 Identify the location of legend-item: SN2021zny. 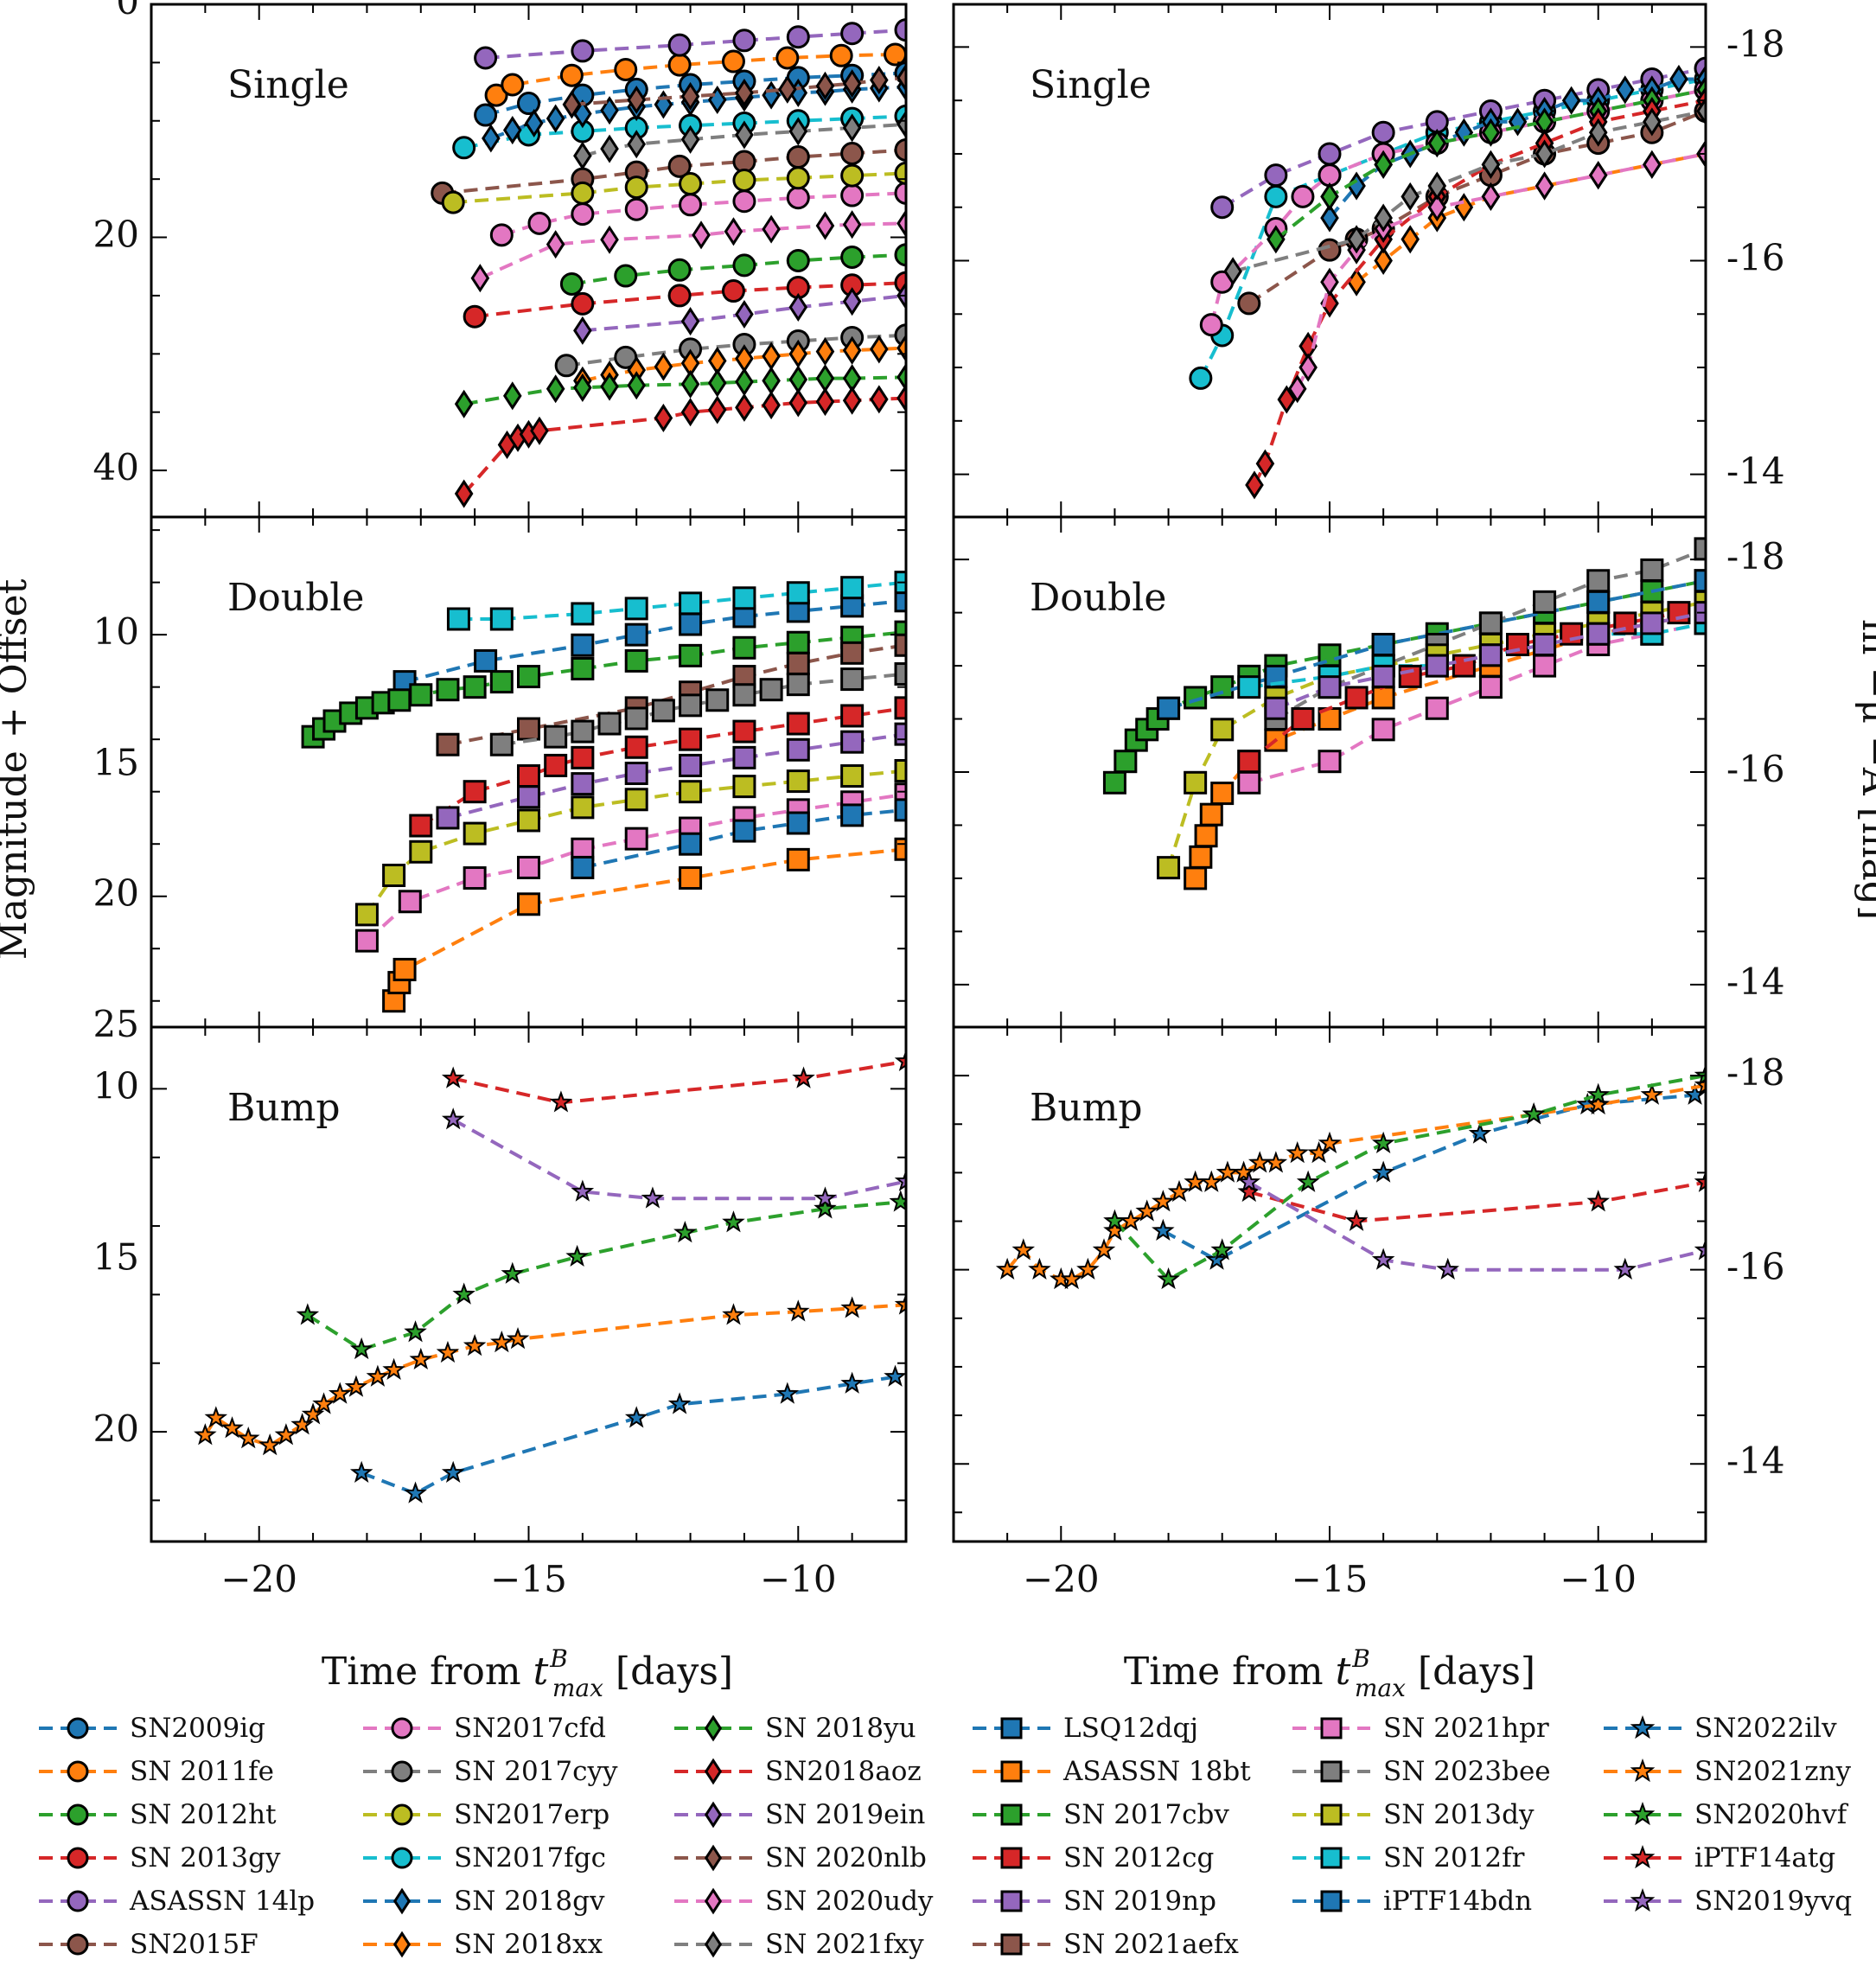
(1728, 1771).